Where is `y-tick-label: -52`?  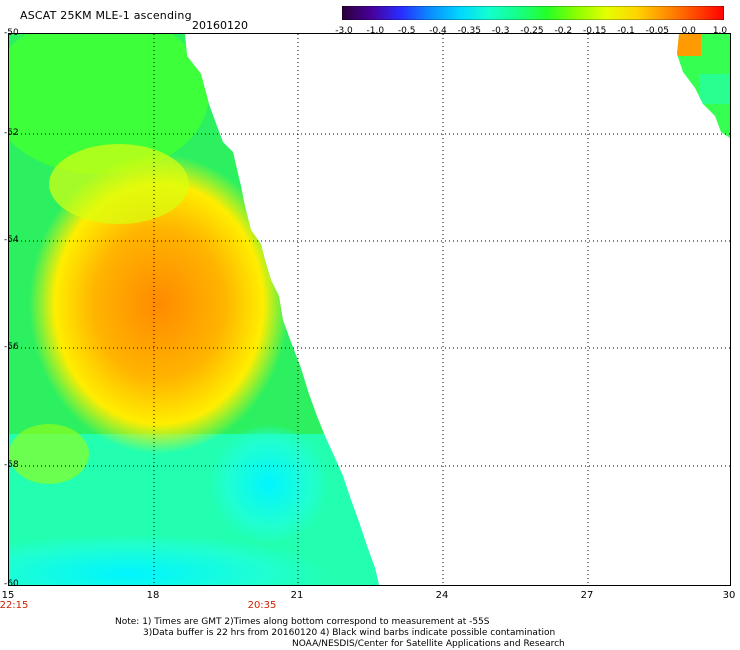
y-tick-label: -52 is located at coordinates (11, 133).